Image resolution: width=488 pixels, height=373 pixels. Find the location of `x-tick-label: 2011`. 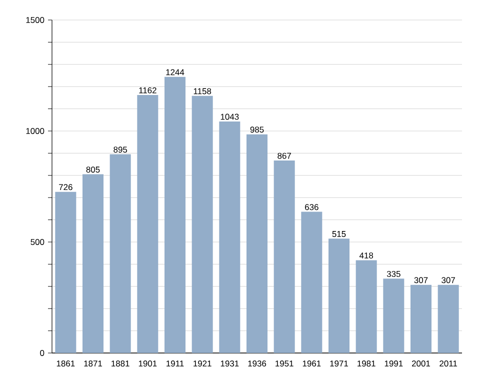

x-tick-label: 2011 is located at coordinates (449, 363).